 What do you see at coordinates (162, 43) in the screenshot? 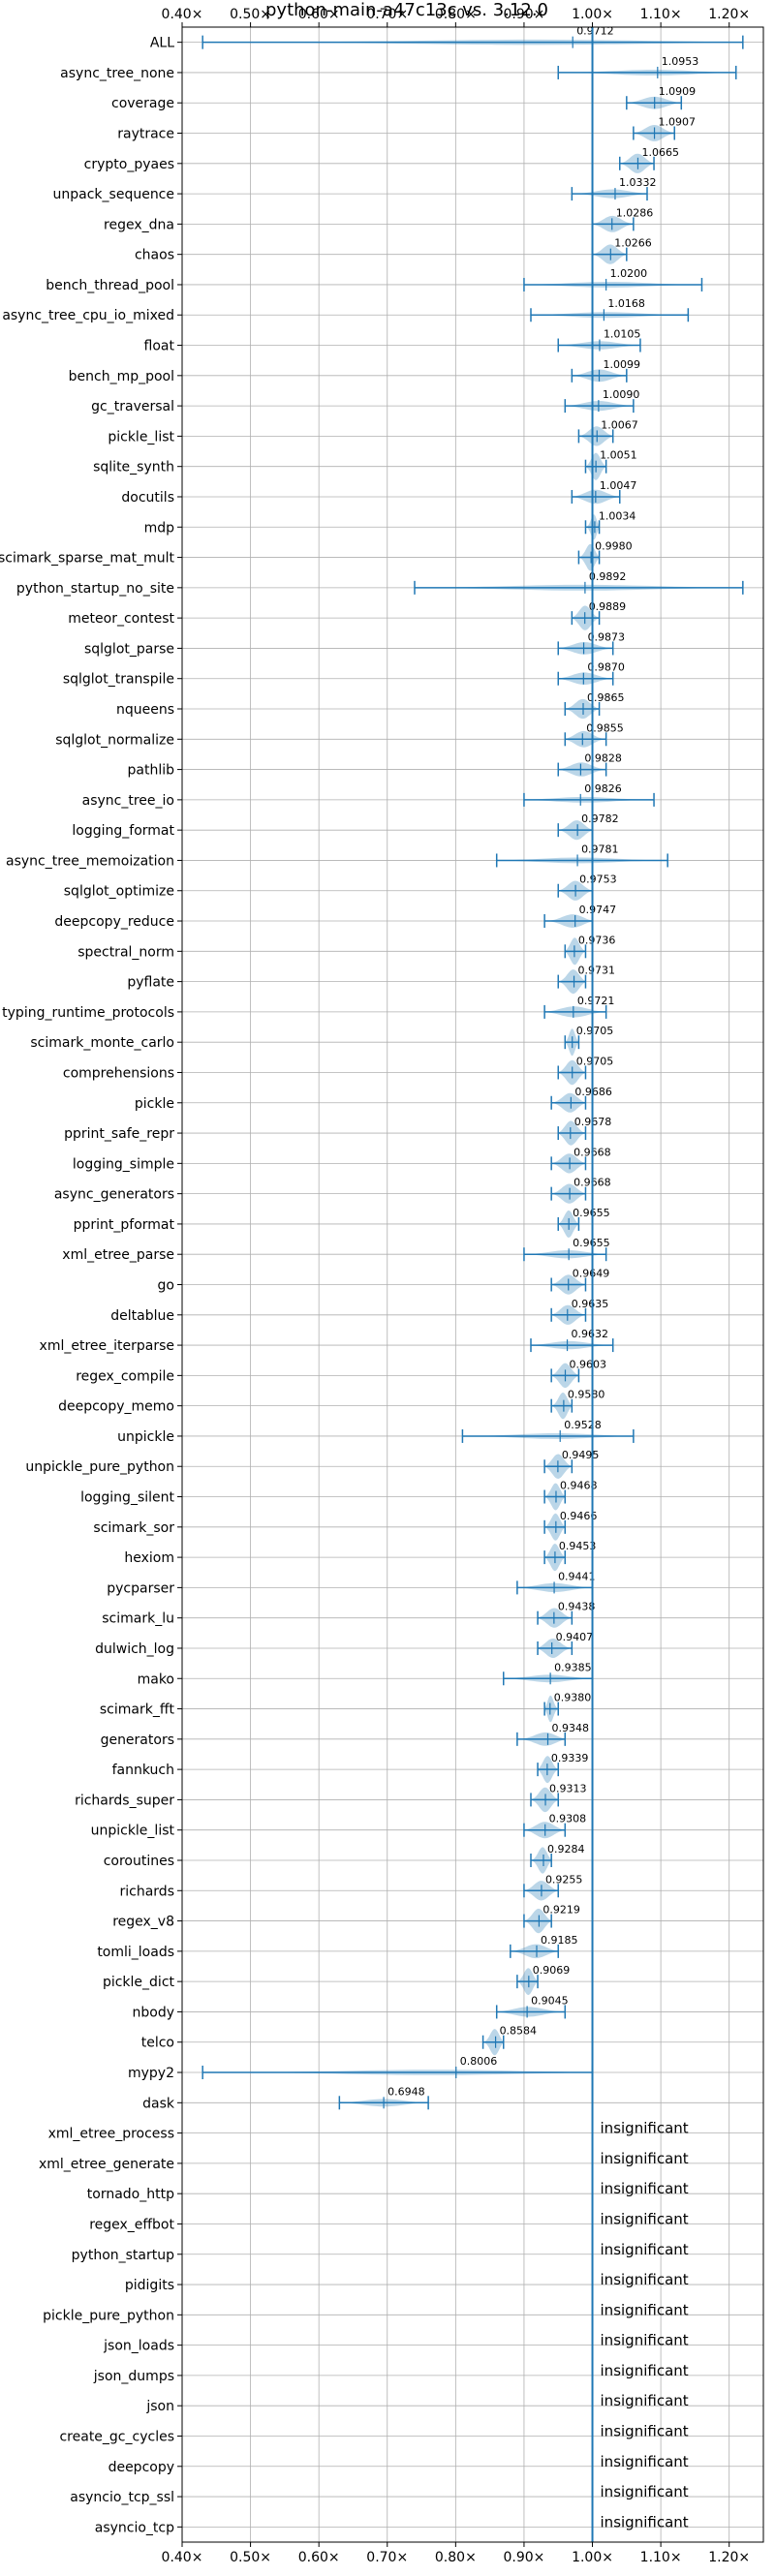
I see `benchmark-label: ALL` at bounding box center [162, 43].